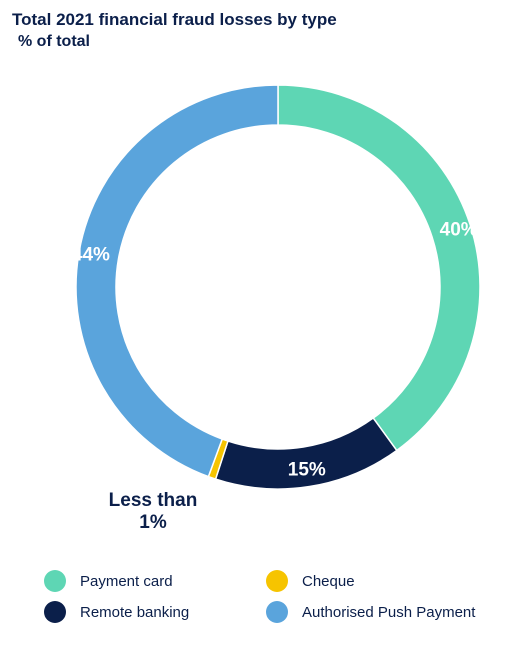 The height and width of the screenshot is (645, 516). I want to click on legend-swatch-payment-card, so click(55, 581).